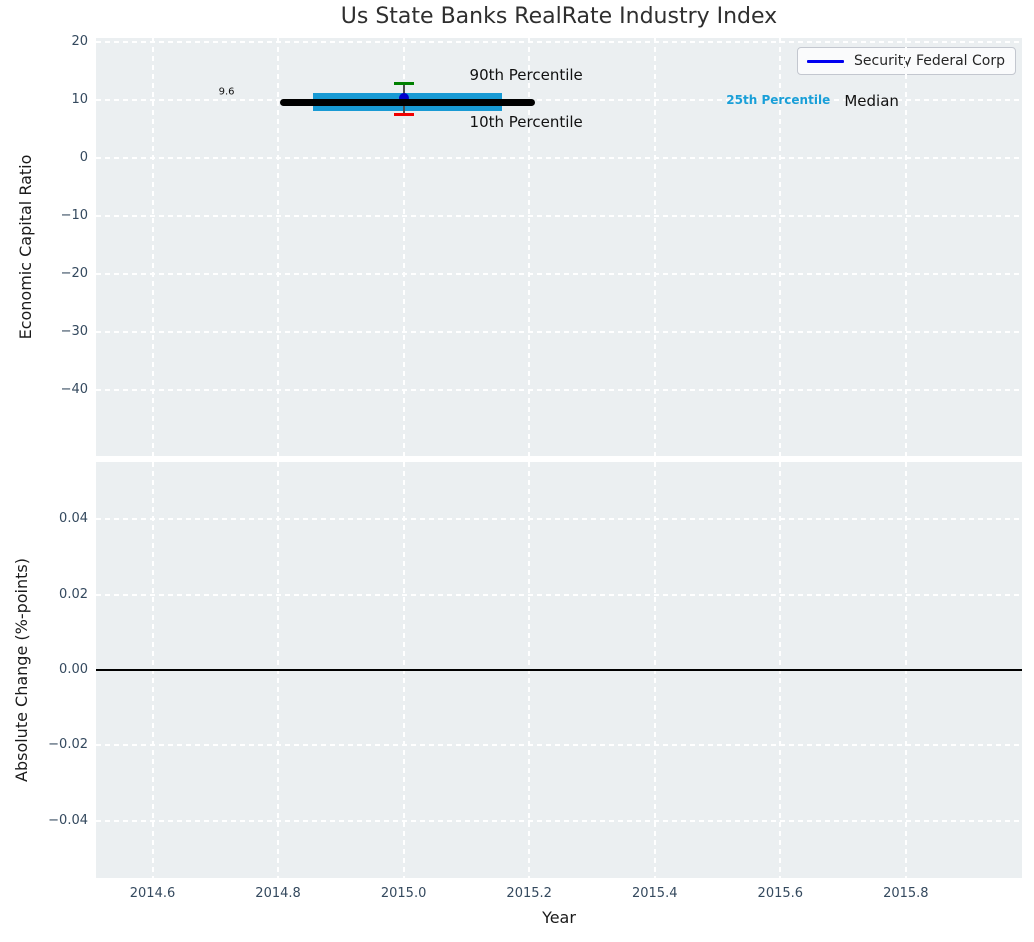 The height and width of the screenshot is (942, 1034). What do you see at coordinates (778, 100) in the screenshot?
I see `annotation-25th-percentile: 25th Percentile` at bounding box center [778, 100].